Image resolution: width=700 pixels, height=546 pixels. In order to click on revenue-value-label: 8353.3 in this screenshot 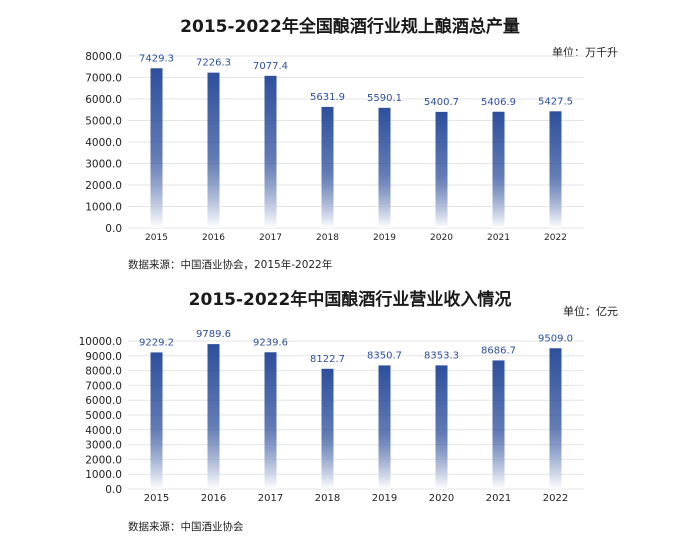, I will do `click(441, 355)`.